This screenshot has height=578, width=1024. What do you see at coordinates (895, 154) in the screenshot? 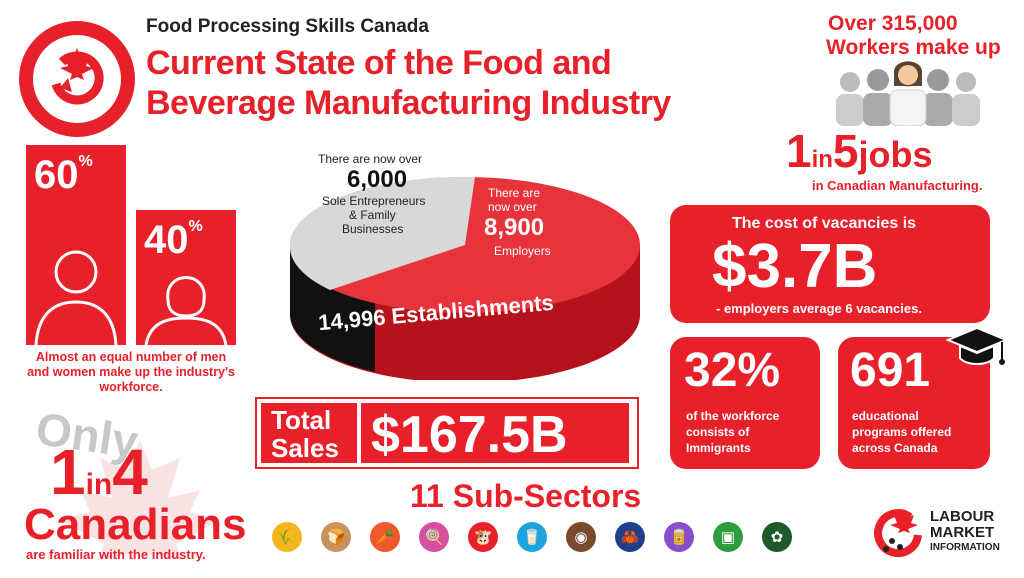
I see `workers-jobs: jobs` at bounding box center [895, 154].